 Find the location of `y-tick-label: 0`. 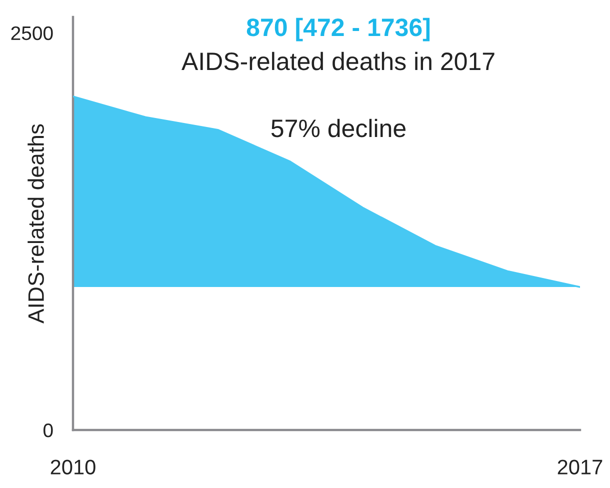

y-tick-label: 0 is located at coordinates (48, 430).